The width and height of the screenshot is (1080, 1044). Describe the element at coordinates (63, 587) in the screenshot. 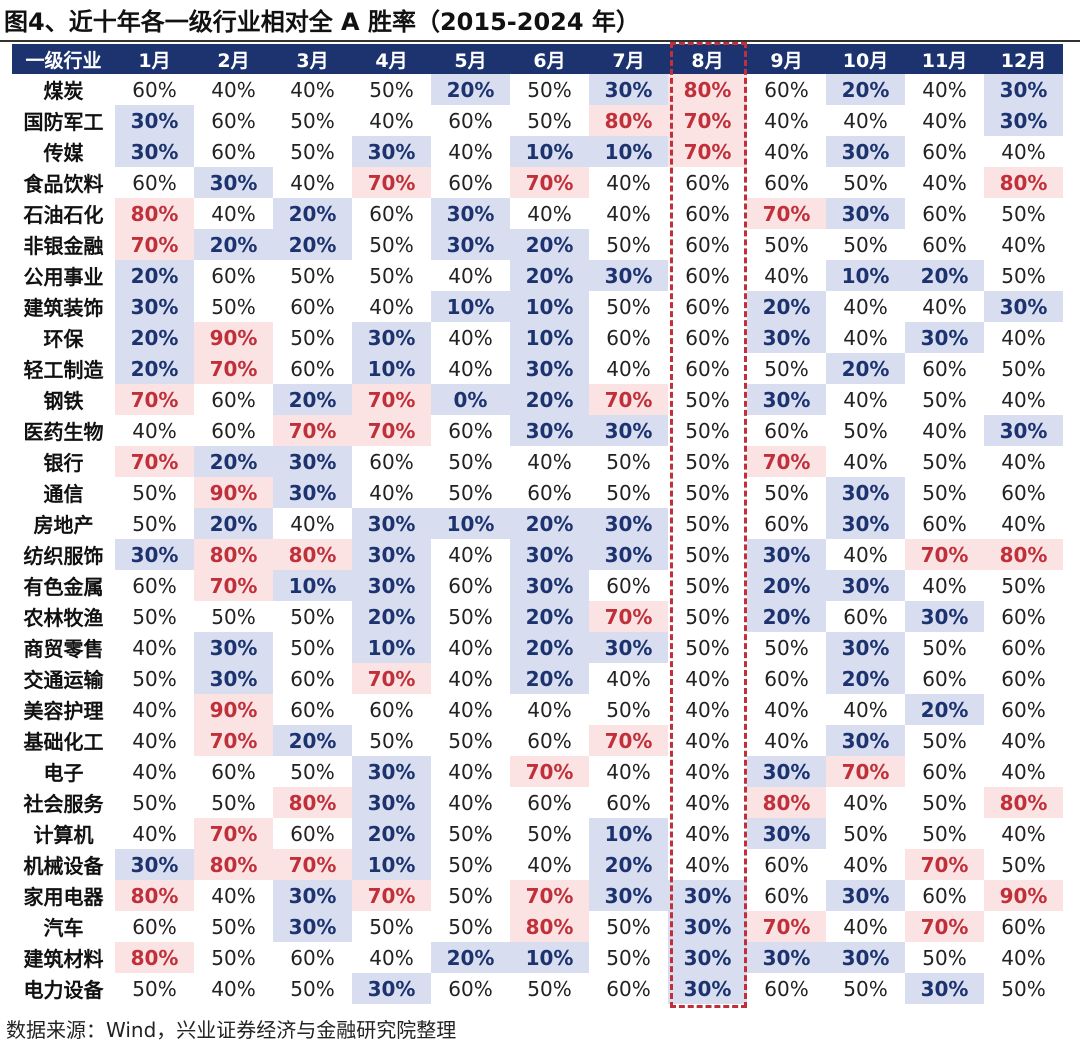

I see `industry-name: 有色金属` at that location.